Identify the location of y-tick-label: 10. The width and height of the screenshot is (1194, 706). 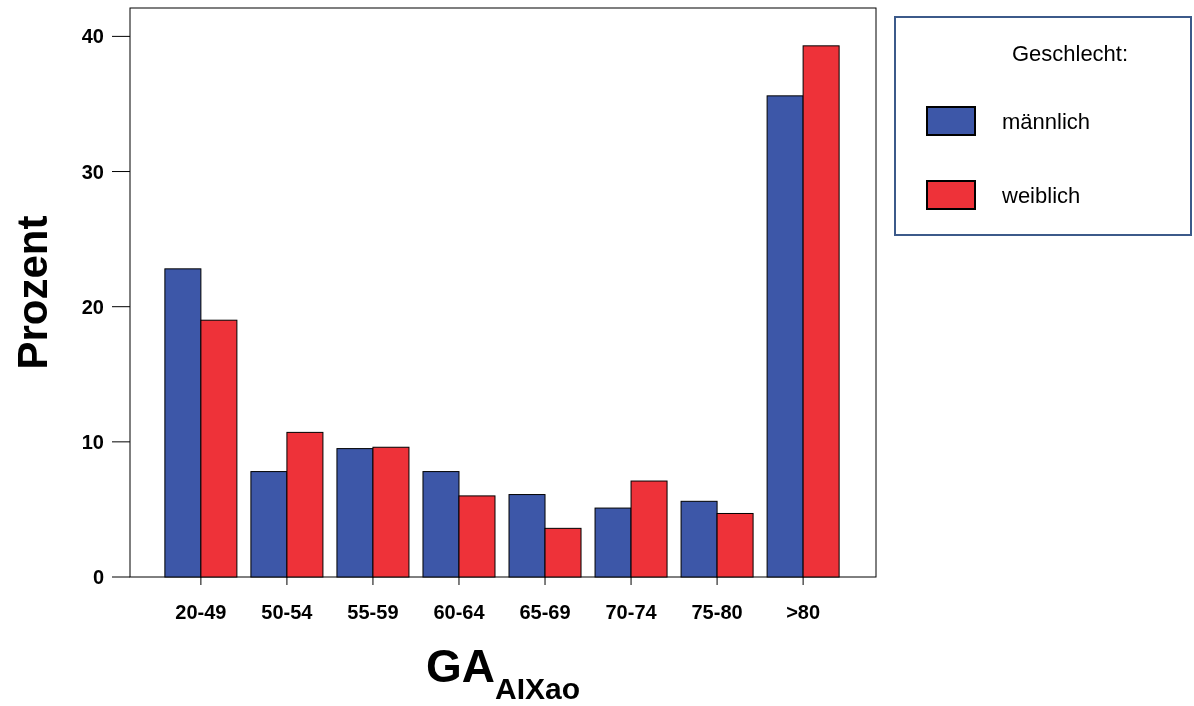
(92, 441).